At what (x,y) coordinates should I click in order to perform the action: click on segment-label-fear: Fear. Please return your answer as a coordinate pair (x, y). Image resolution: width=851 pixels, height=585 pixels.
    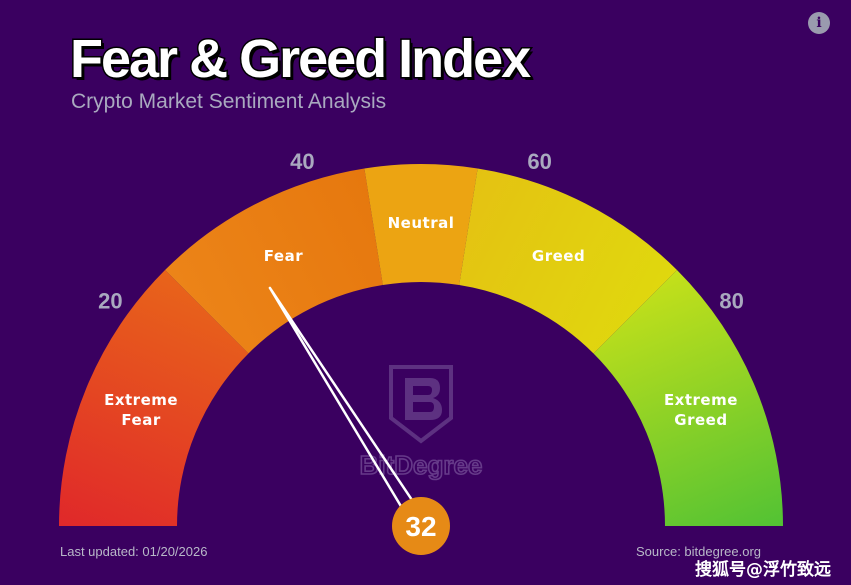
    Looking at the image, I should click on (283, 256).